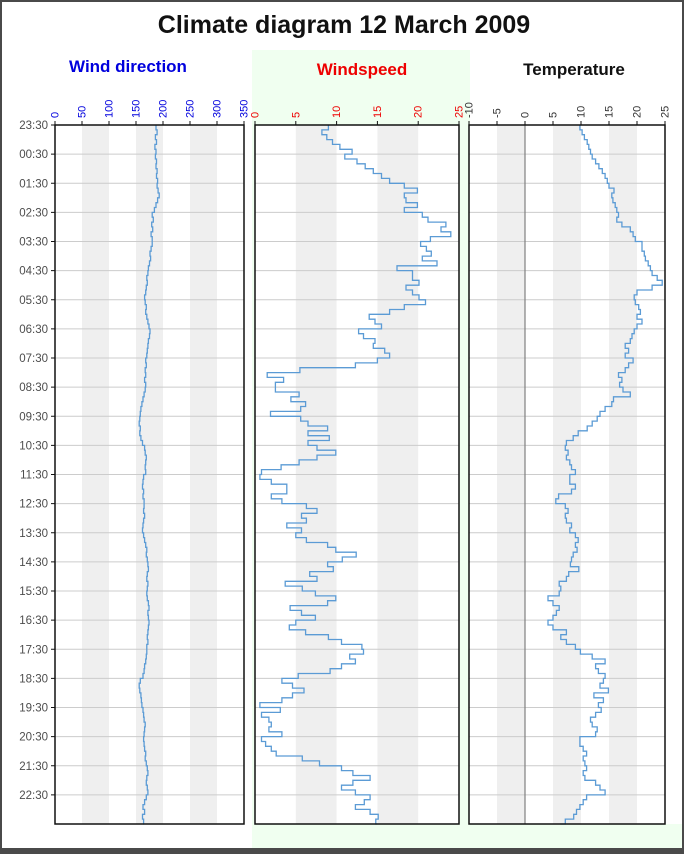 This screenshot has height=854, width=684. What do you see at coordinates (33, 243) in the screenshot?
I see `time-label: 03:30` at bounding box center [33, 243].